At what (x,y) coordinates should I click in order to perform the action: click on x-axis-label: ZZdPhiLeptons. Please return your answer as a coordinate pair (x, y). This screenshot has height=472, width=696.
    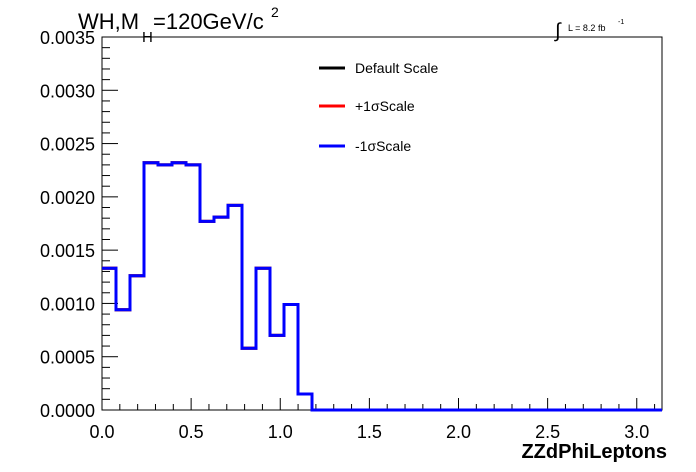
    Looking at the image, I should click on (594, 452).